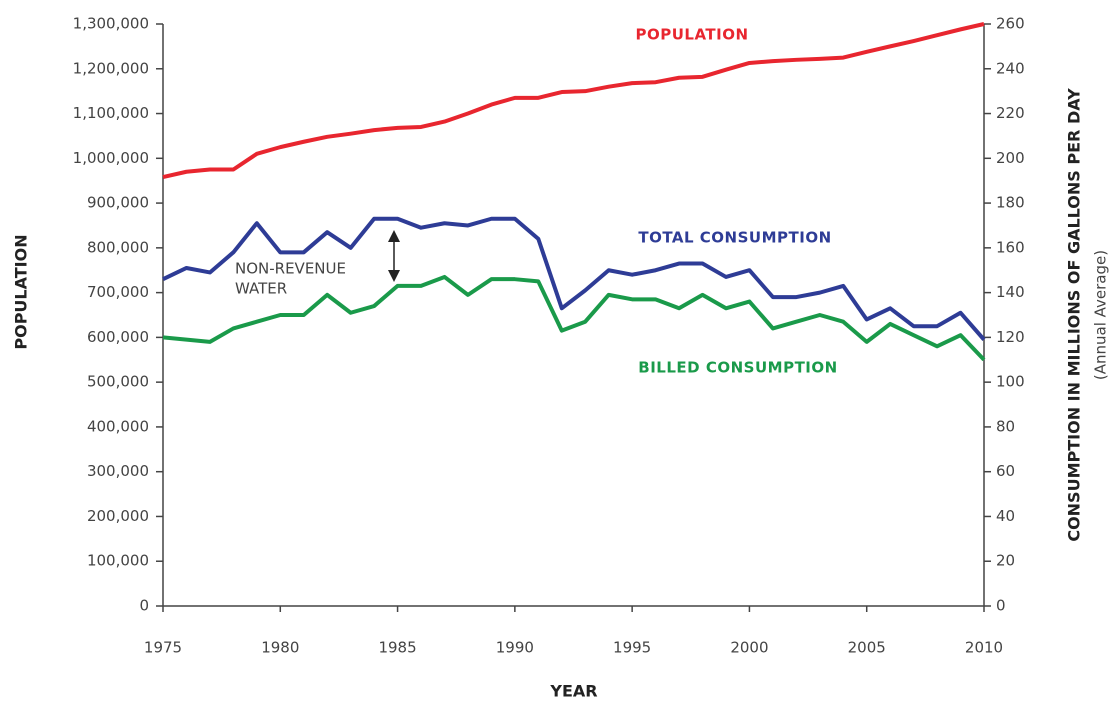  I want to click on y2-tick-label: 260, so click(1010, 24).